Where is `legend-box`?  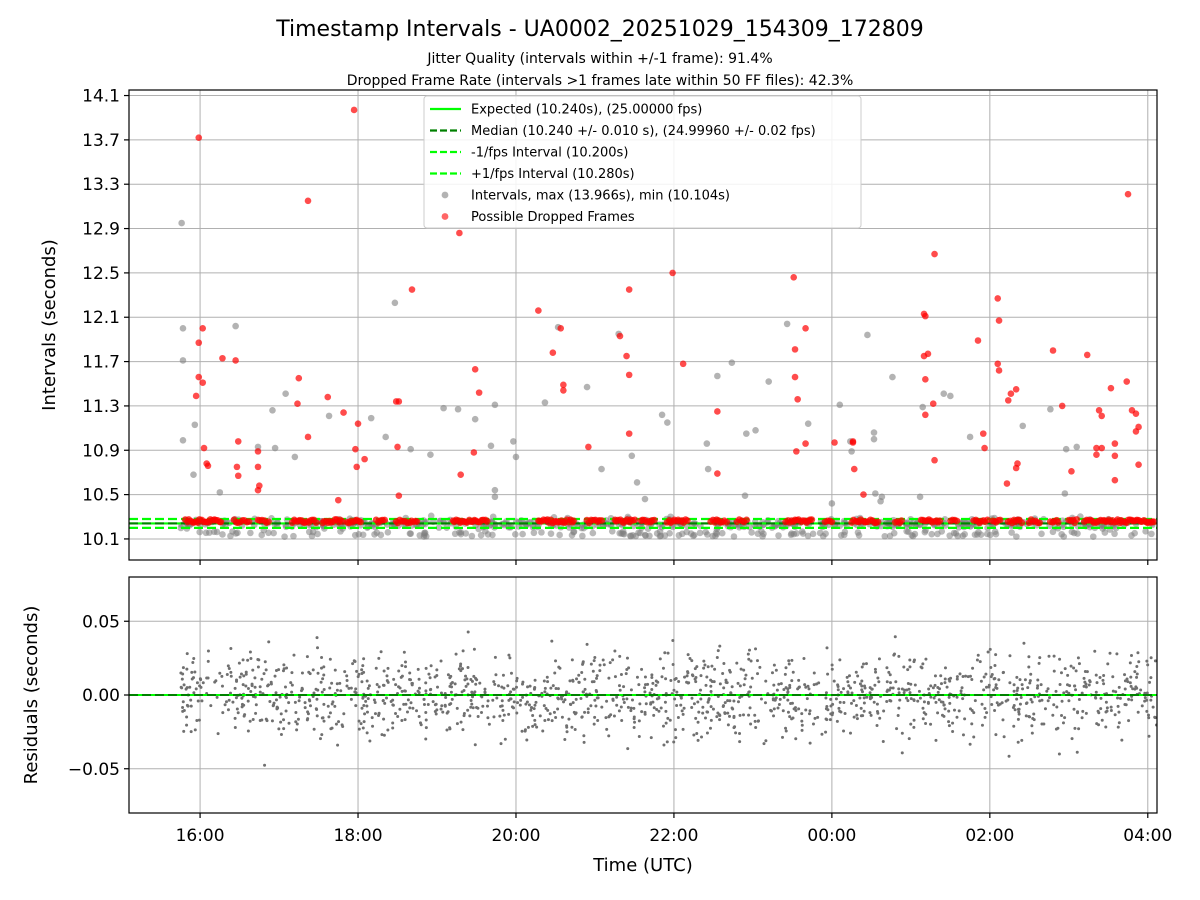
legend-box is located at coordinates (642, 162).